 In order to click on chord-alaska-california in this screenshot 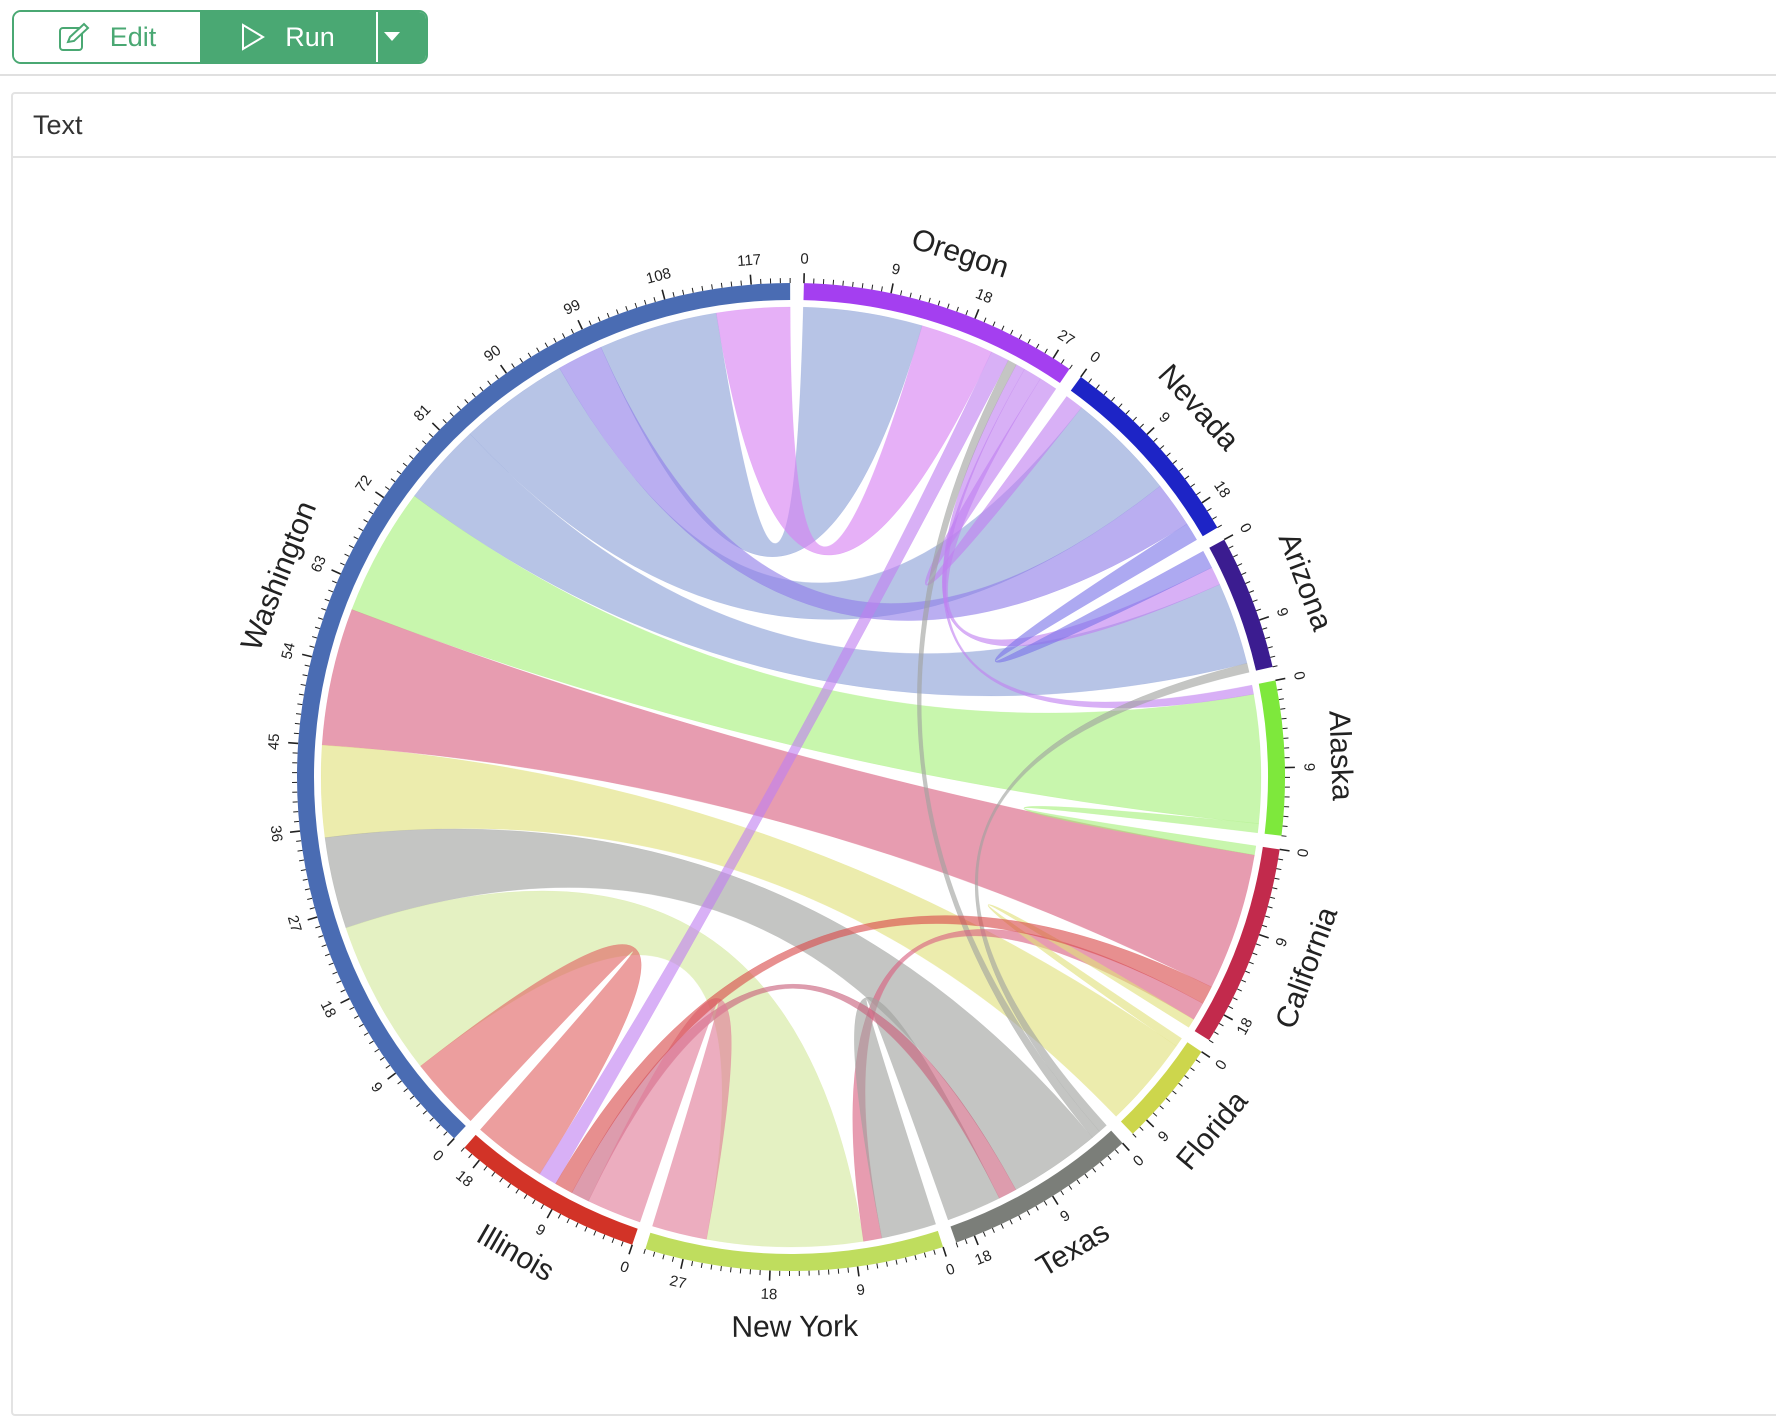, I will do `click(1141, 830)`.